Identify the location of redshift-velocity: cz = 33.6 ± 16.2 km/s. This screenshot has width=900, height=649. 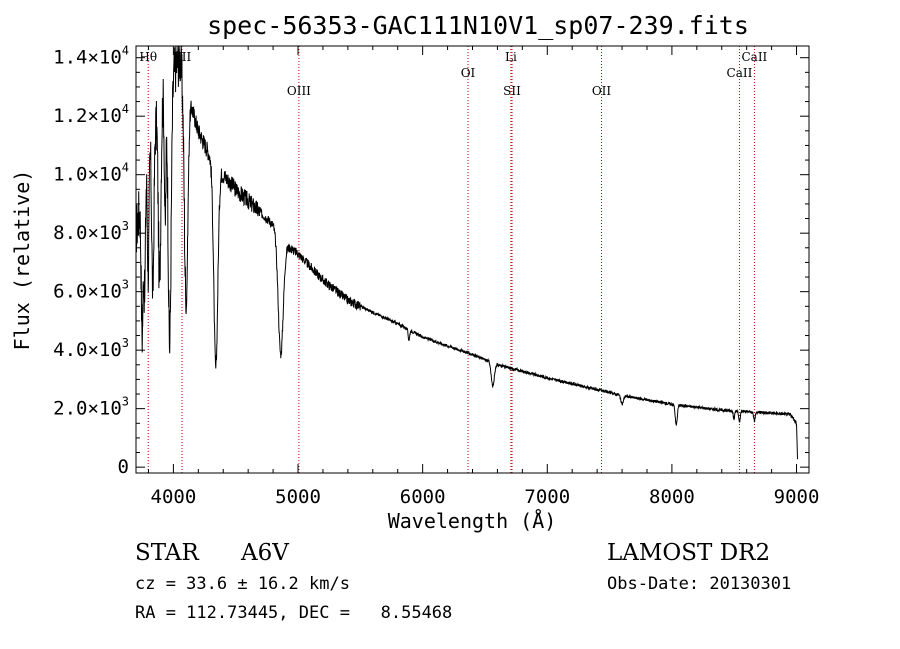
(242, 584).